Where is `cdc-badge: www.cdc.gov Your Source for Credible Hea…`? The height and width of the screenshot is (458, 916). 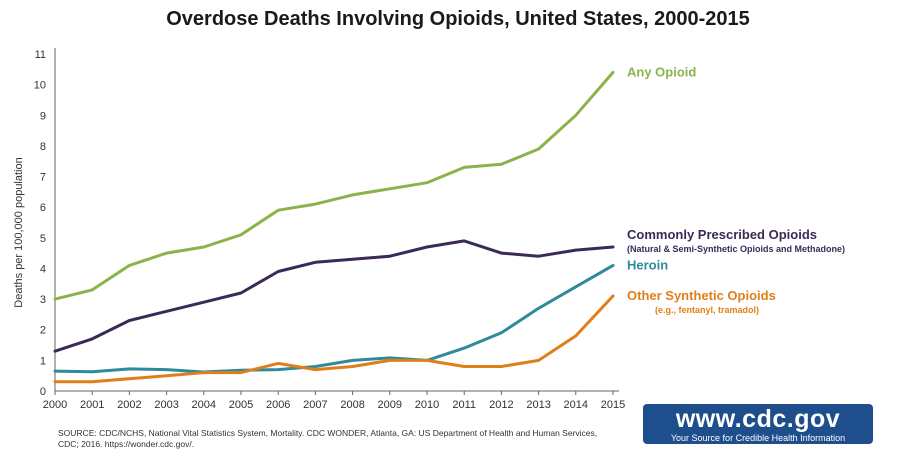 cdc-badge: www.cdc.gov Your Source for Credible Hea… is located at coordinates (758, 424).